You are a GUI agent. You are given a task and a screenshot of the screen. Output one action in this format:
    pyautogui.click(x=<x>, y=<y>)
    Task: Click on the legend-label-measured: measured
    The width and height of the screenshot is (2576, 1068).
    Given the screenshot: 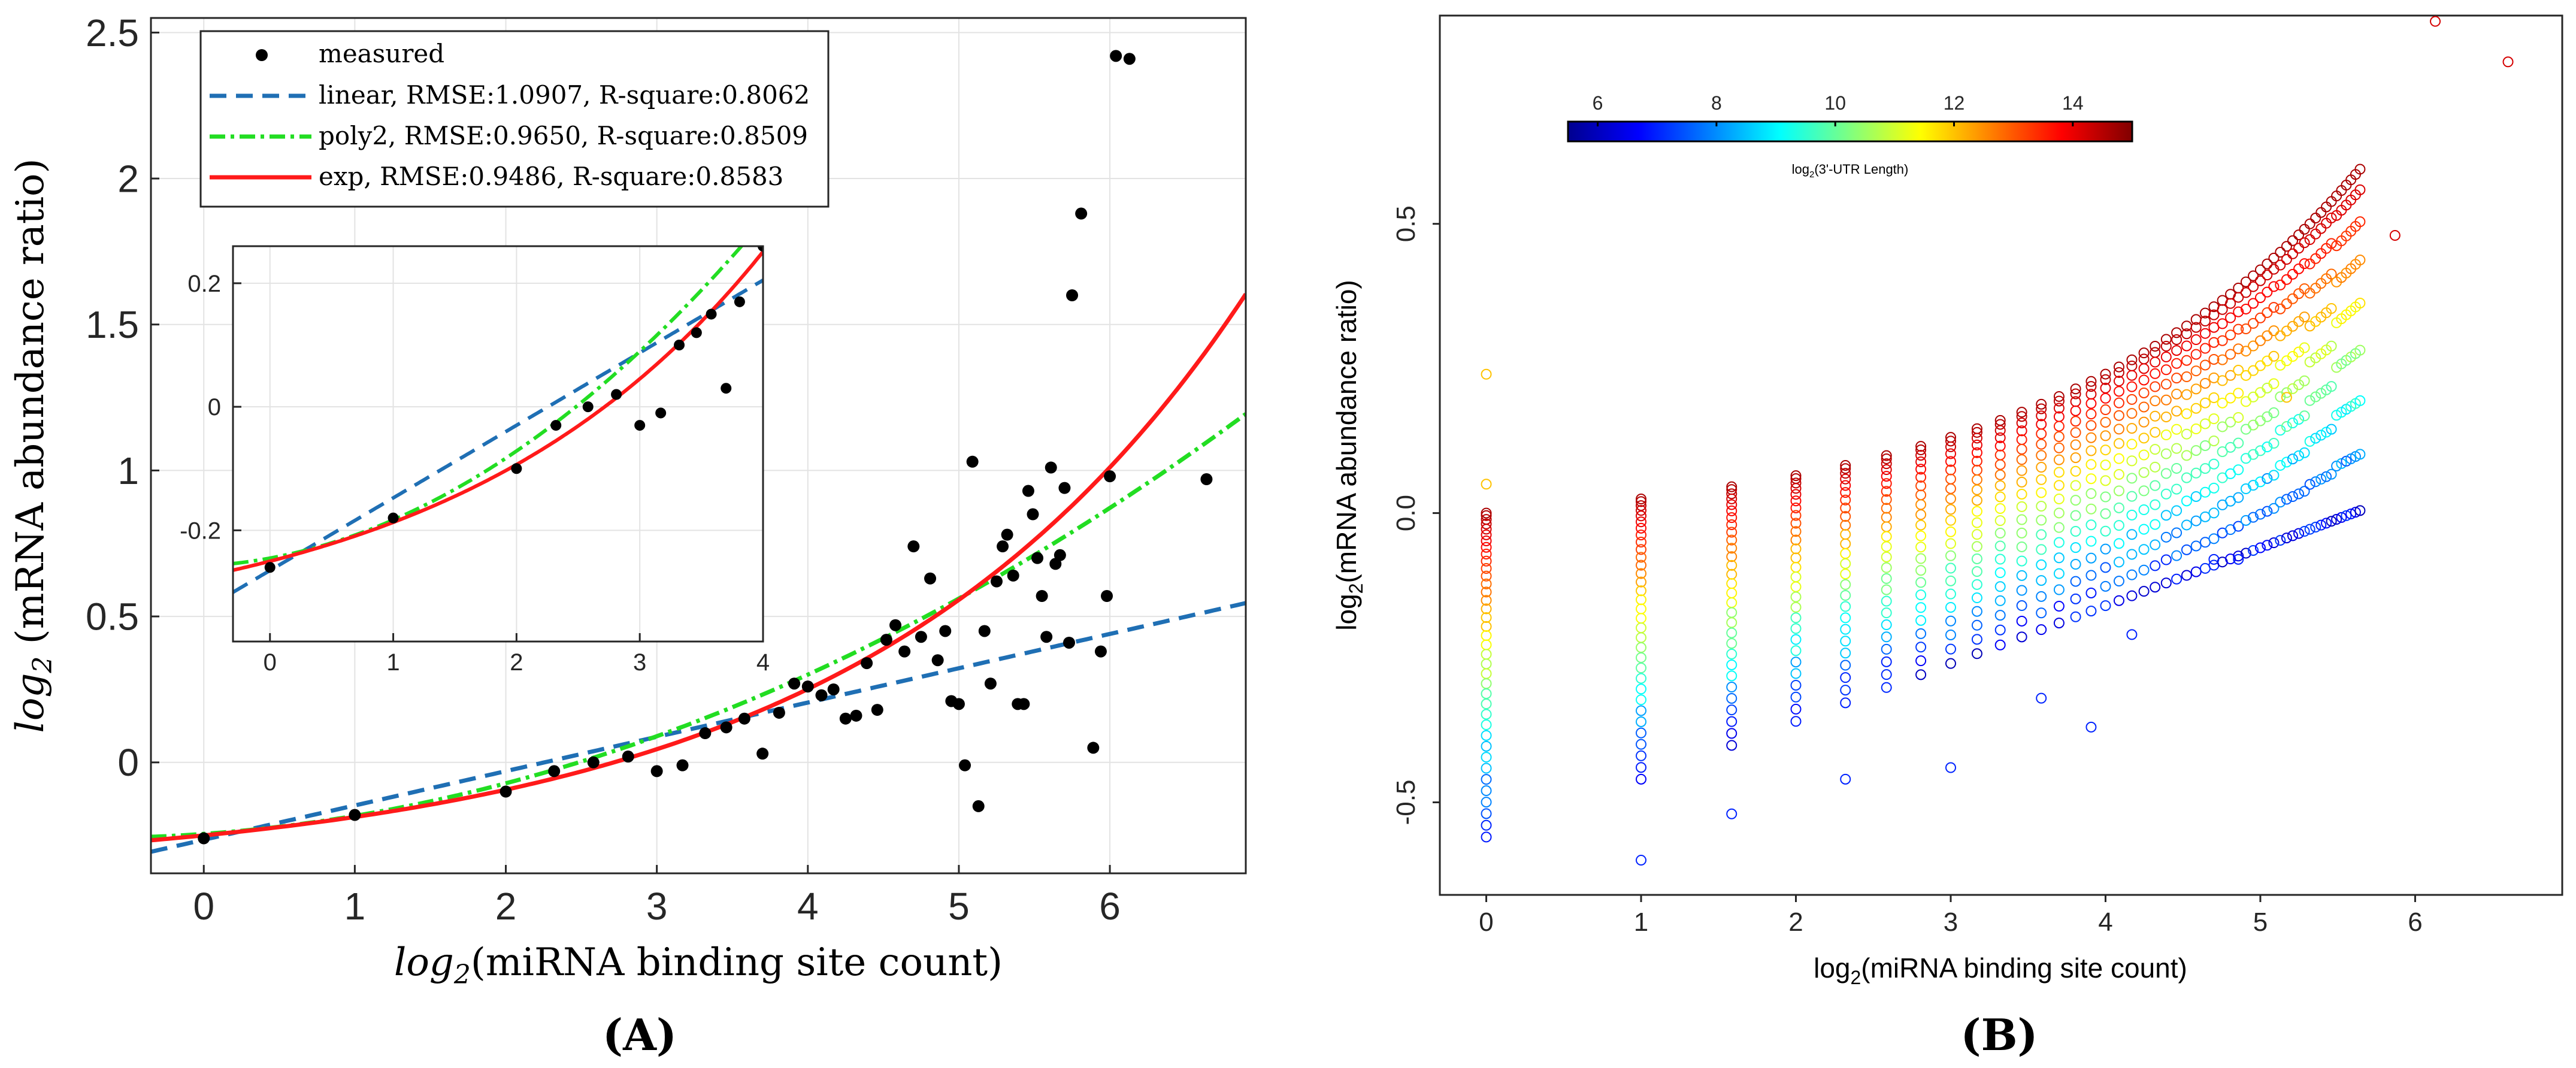 What is the action you would take?
    pyautogui.click(x=381, y=53)
    